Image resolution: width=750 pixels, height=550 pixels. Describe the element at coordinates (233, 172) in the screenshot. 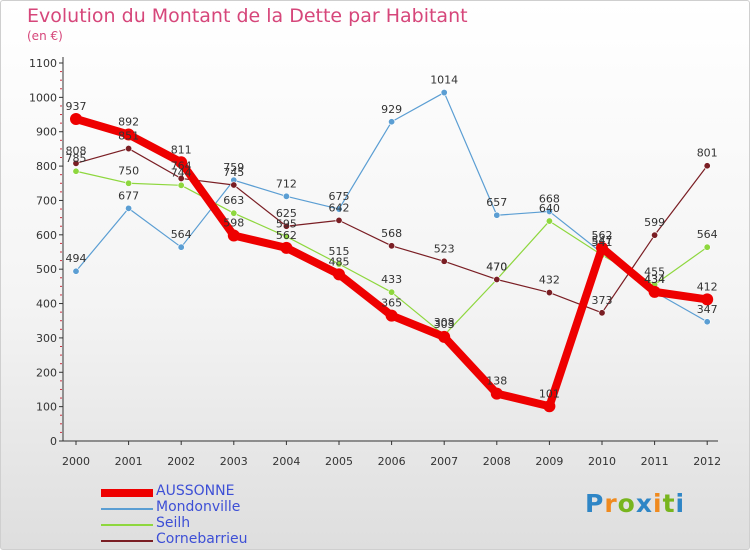

I see `data-label-cornebarrieu: 745` at that location.